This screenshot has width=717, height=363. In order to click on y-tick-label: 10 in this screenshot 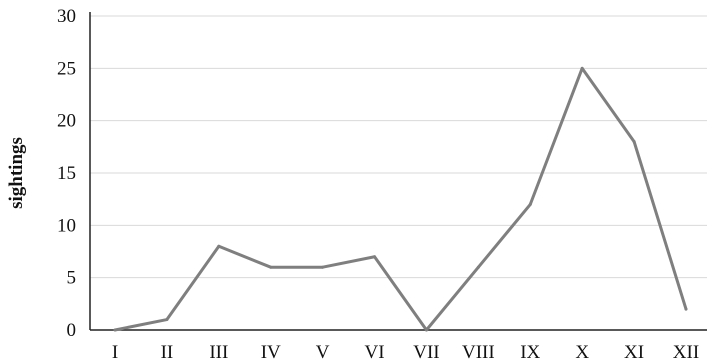, I will do `click(66, 225)`.